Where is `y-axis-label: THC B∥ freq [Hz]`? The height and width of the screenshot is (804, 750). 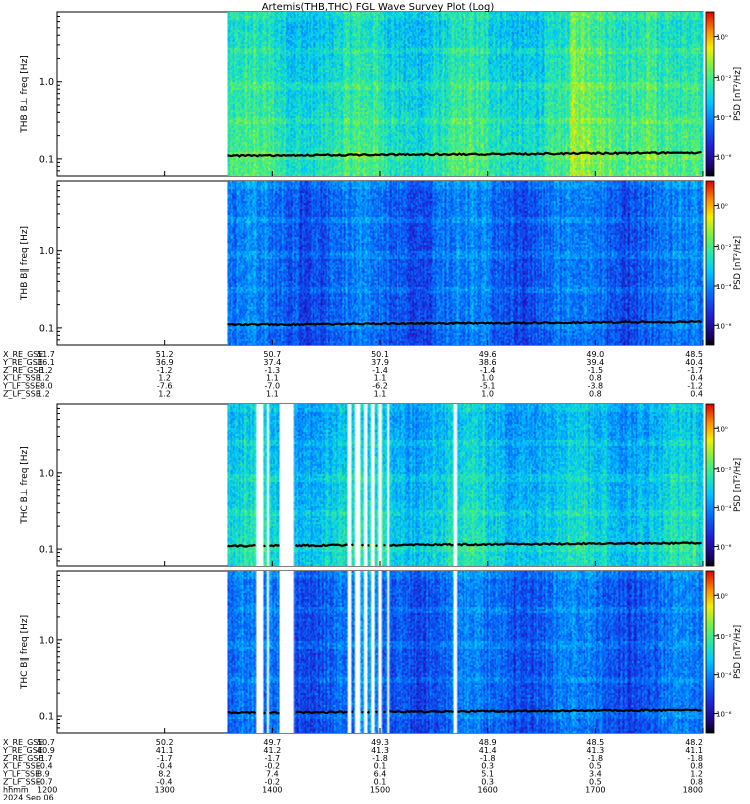
y-axis-label: THC B∥ freq [Hz] is located at coordinates (25, 652).